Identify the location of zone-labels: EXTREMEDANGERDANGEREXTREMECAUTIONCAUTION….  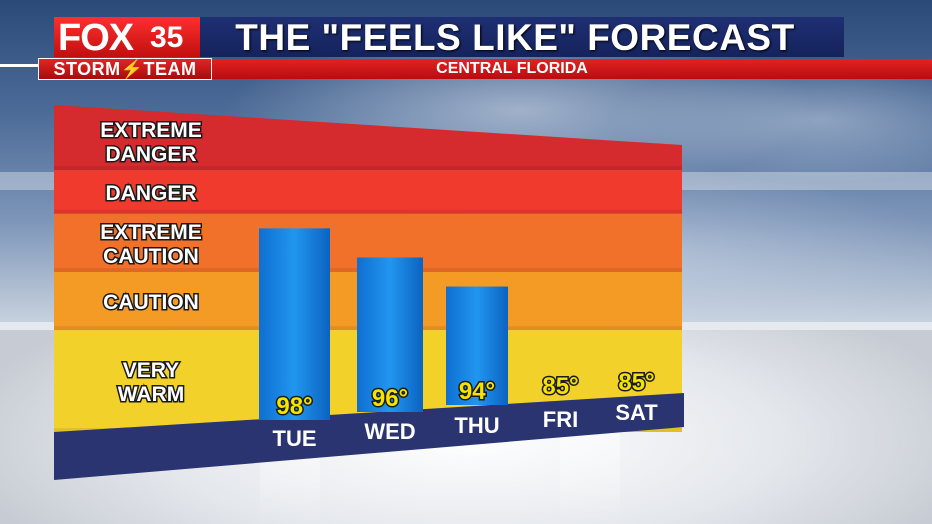
(151, 263).